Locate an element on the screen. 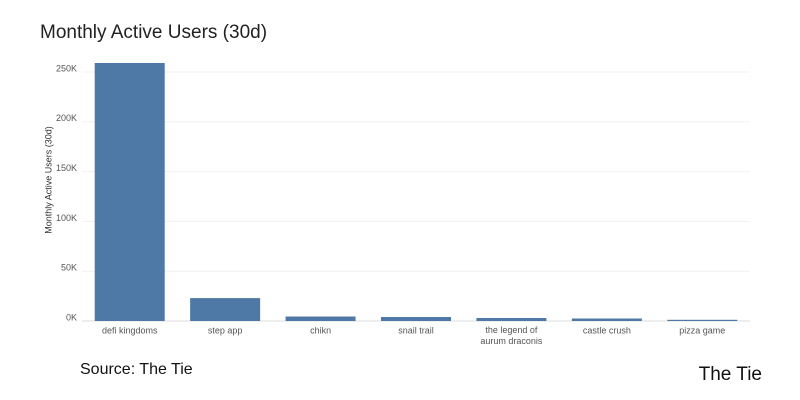  y-tick-label: 250K is located at coordinates (66, 68).